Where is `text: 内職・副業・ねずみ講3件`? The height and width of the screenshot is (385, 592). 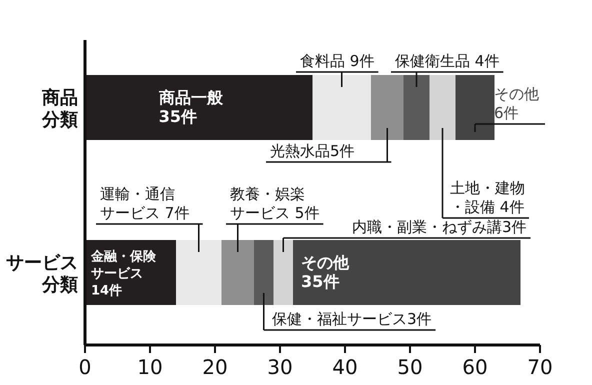 text: 内職・副業・ねずみ講3件 is located at coordinates (439, 227).